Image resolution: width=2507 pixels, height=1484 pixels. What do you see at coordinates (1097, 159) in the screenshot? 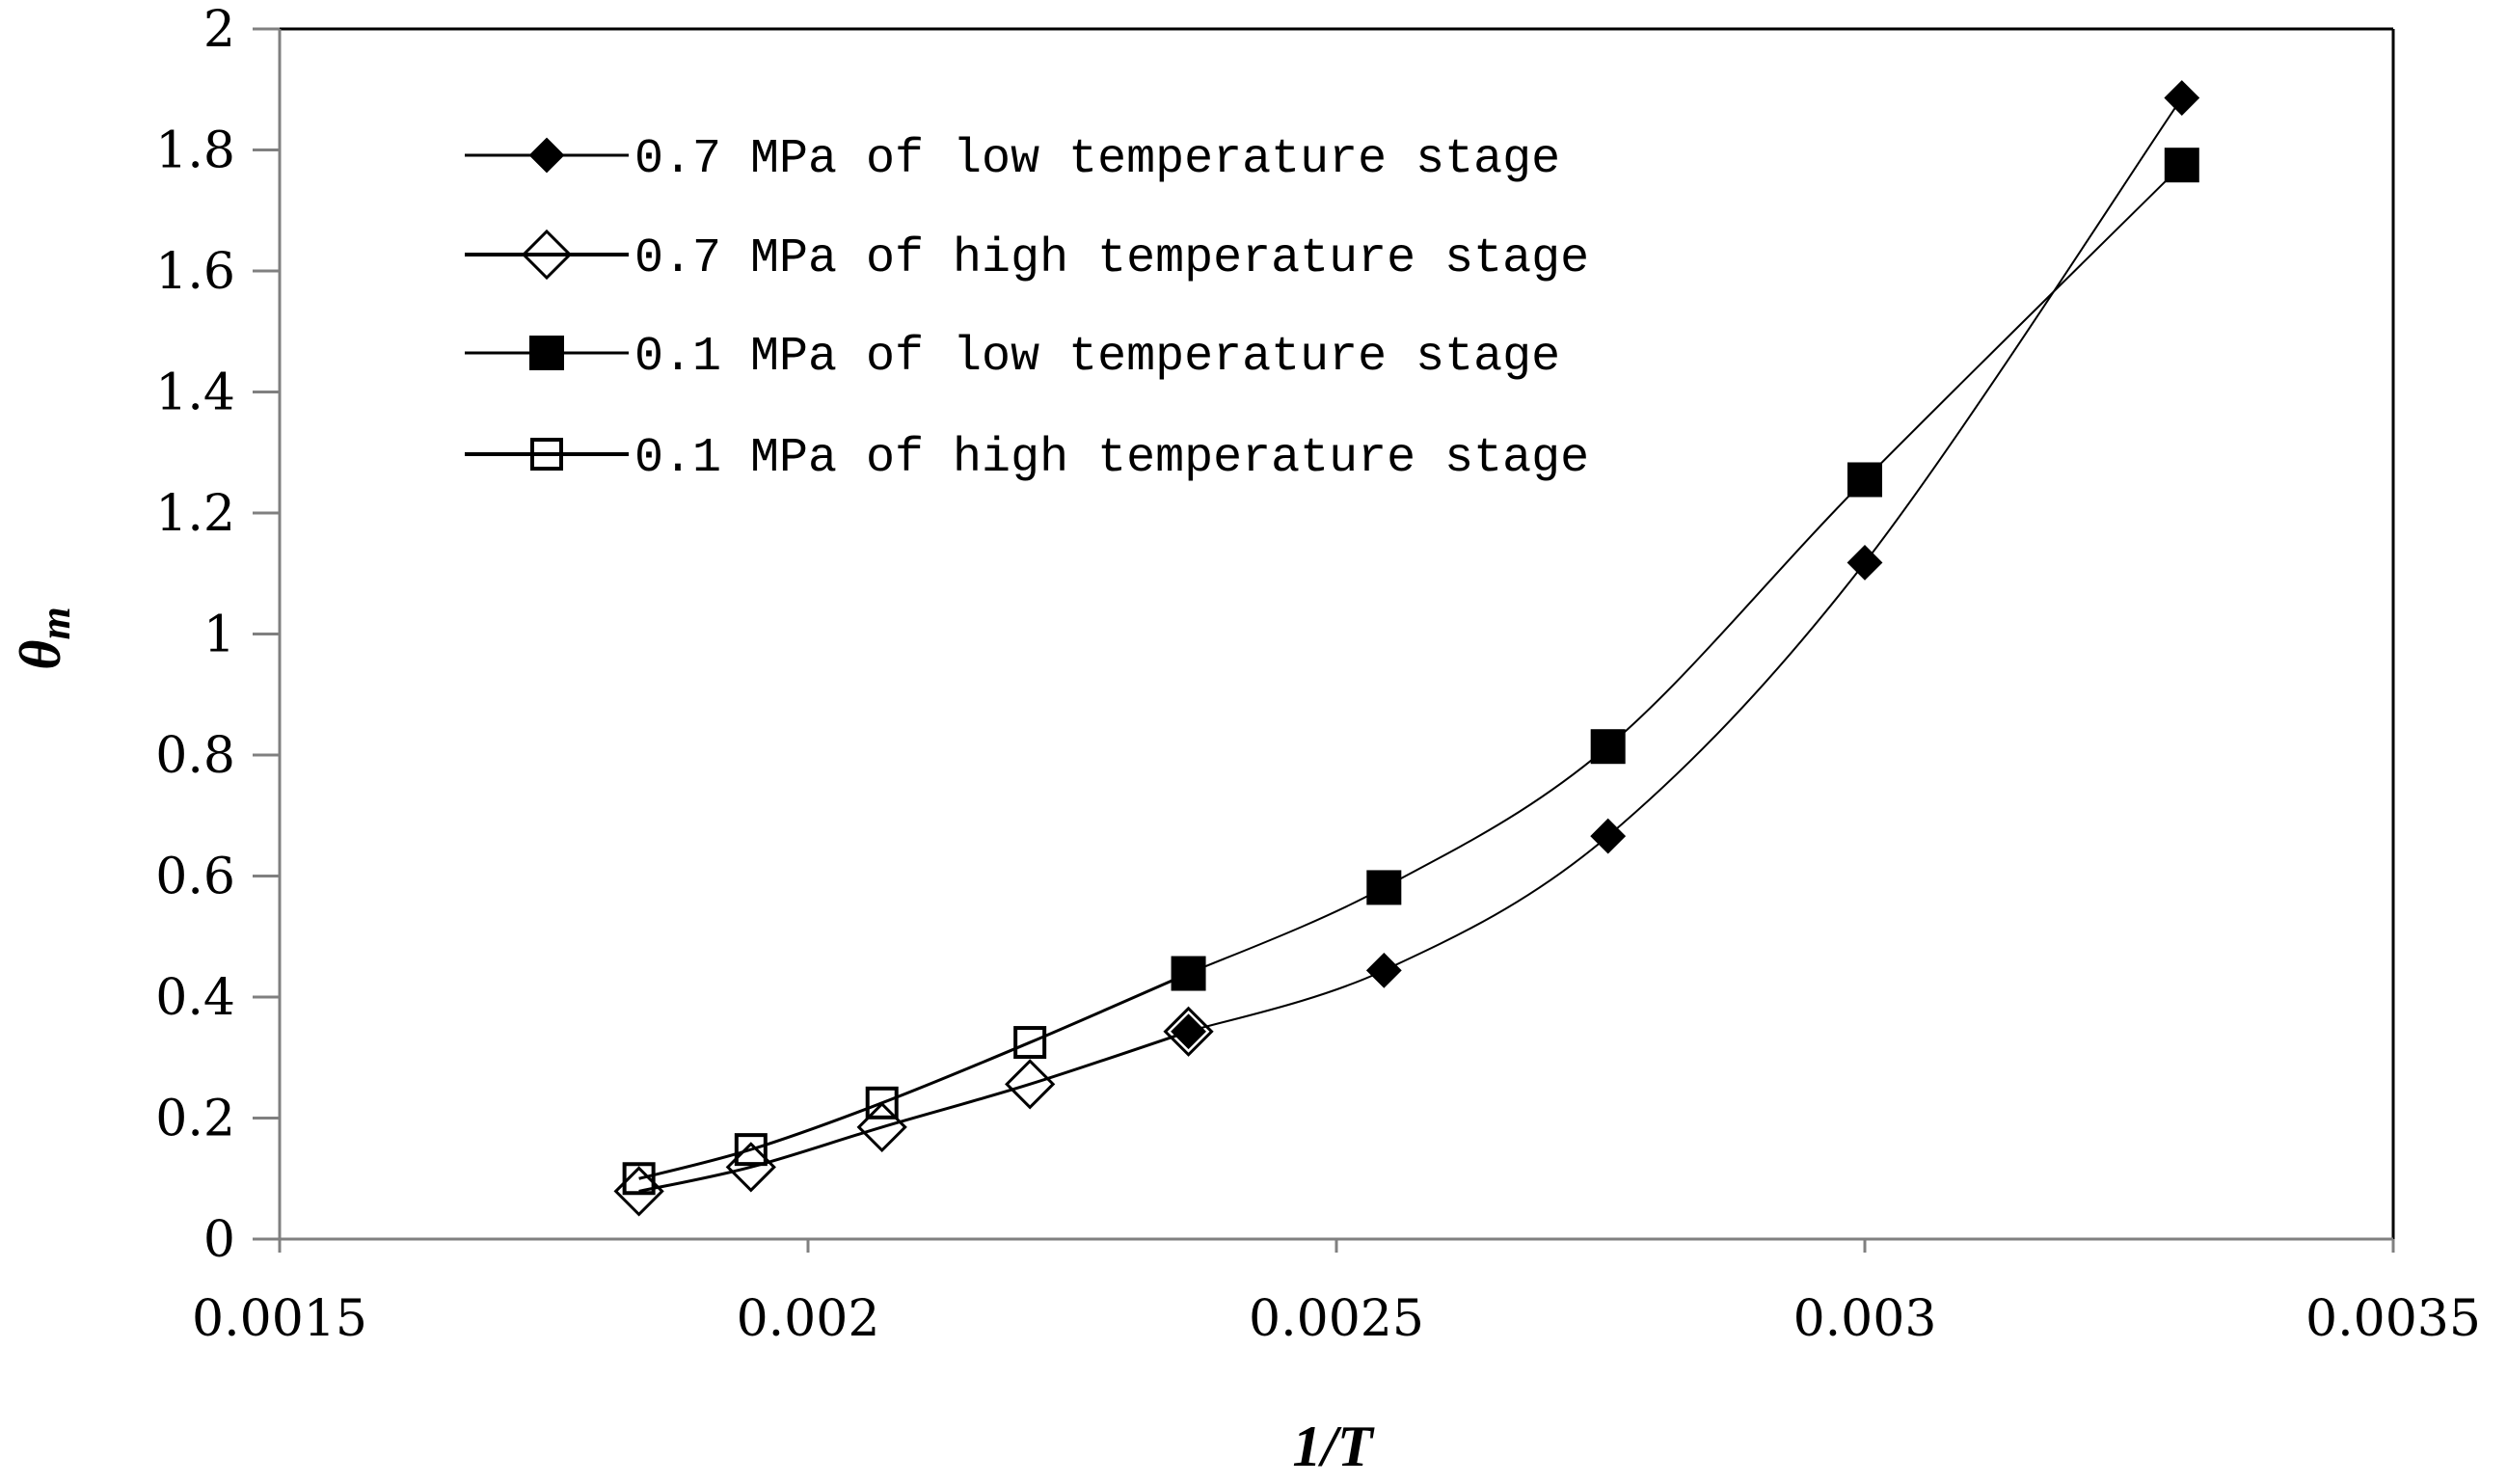
I see `legend-label: 0.7 MPa of low temperature stage` at bounding box center [1097, 159].